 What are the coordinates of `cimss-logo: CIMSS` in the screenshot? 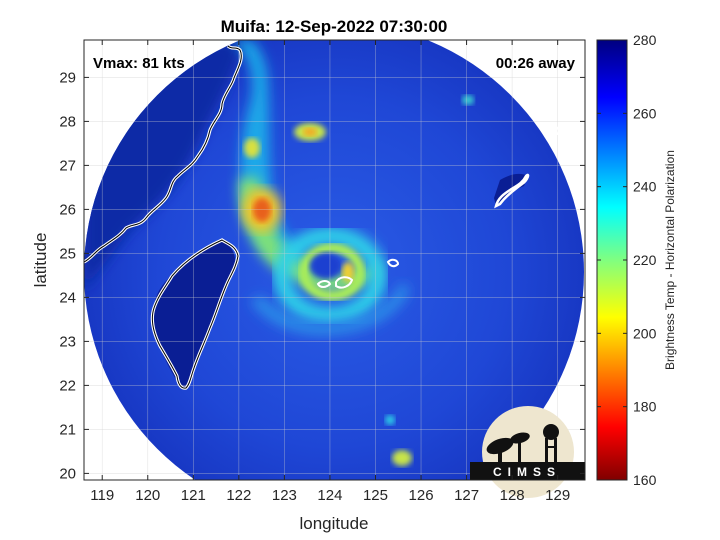 It's located at (527, 452).